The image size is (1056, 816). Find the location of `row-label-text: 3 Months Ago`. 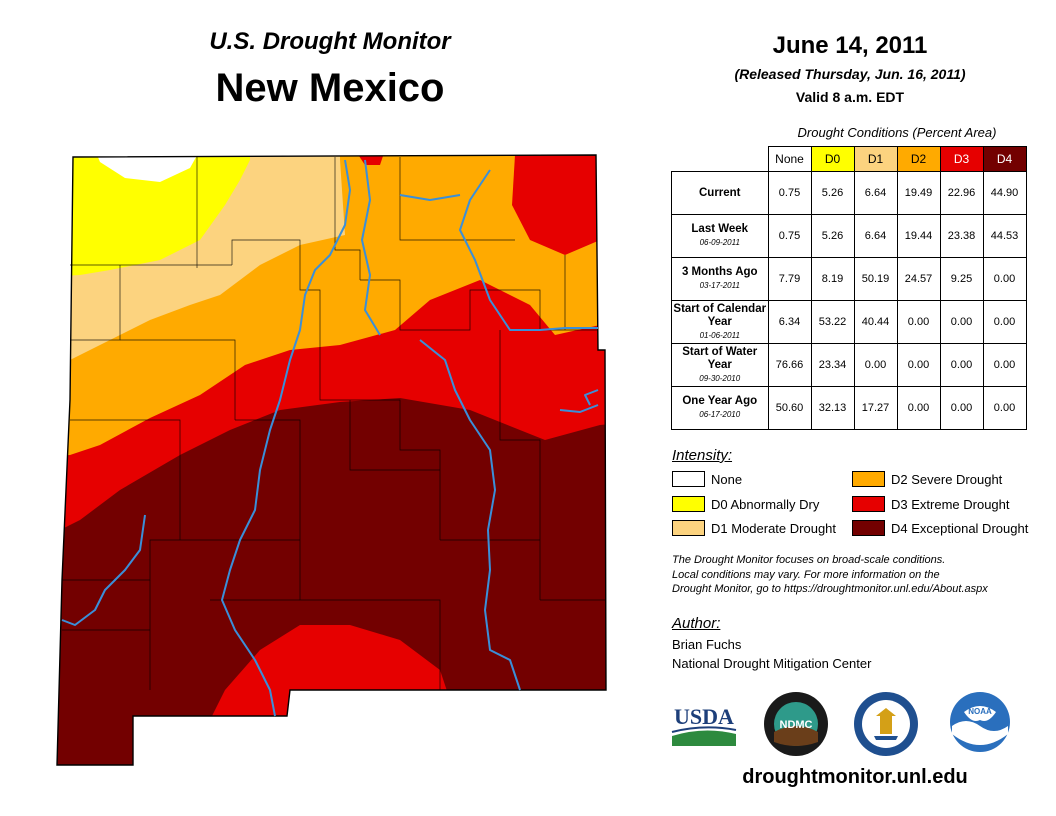

row-label-text: 3 Months Ago is located at coordinates (719, 272).